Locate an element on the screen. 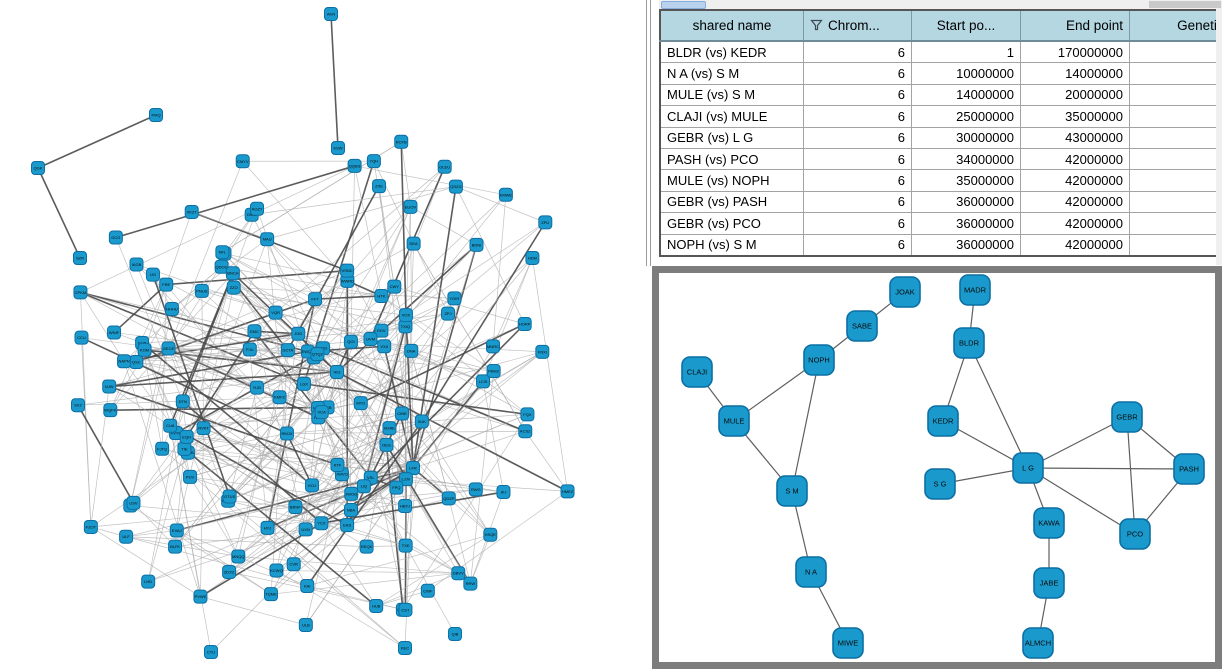 The height and width of the screenshot is (669, 1222). cell-name: MULE (vs) NOPH is located at coordinates (731, 180).